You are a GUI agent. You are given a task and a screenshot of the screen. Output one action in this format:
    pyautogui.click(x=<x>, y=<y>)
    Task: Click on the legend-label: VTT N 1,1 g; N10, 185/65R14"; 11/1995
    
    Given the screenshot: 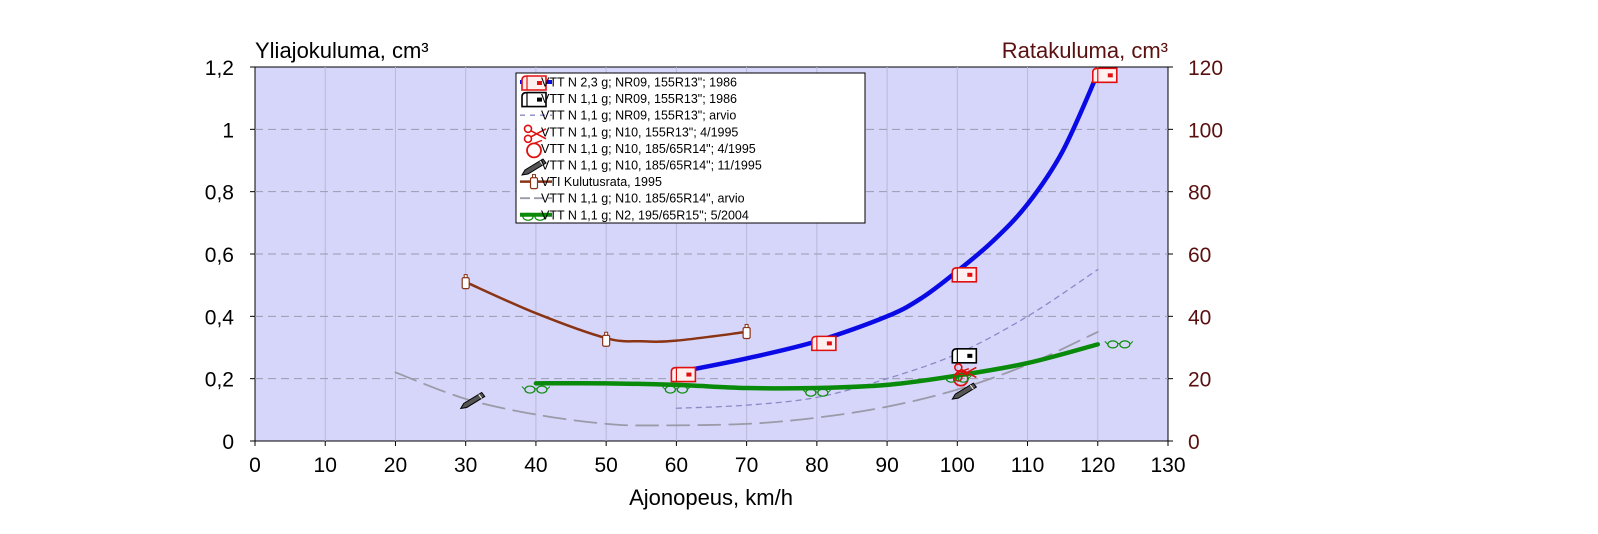 What is the action you would take?
    pyautogui.click(x=651, y=166)
    